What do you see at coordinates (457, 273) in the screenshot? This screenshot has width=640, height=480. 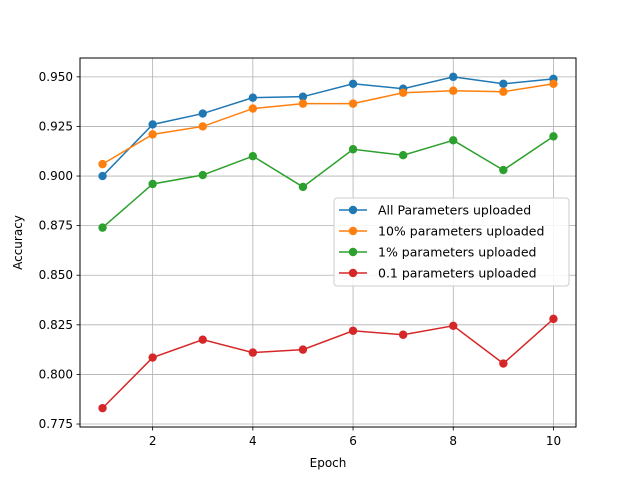 I see `legend-label: 0.1 parameters uploaded` at bounding box center [457, 273].